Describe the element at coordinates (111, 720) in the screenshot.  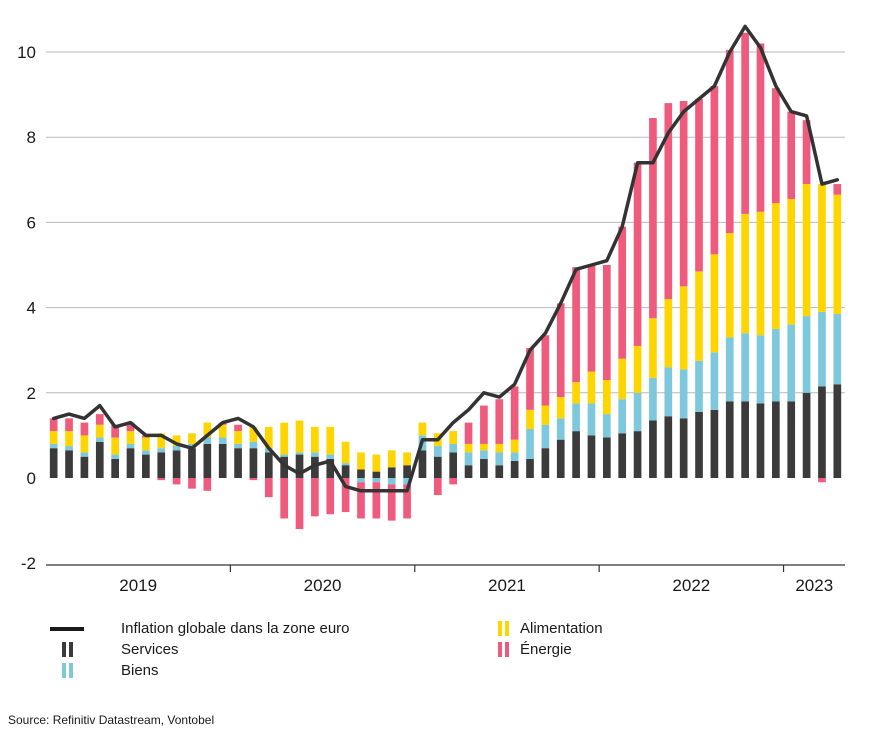
I see `source-note: Source: Refinitiv Datastream, Vontobel` at that location.